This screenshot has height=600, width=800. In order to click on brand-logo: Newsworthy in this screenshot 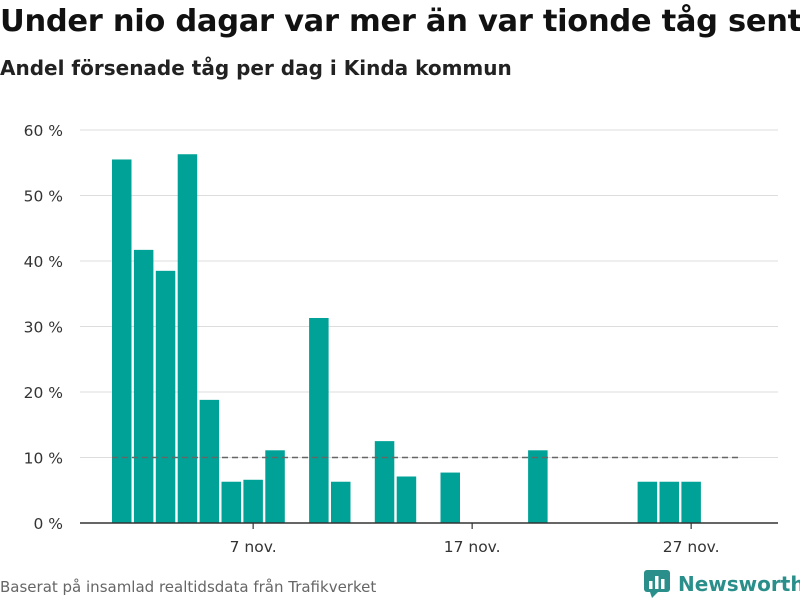, I will do `click(722, 584)`.